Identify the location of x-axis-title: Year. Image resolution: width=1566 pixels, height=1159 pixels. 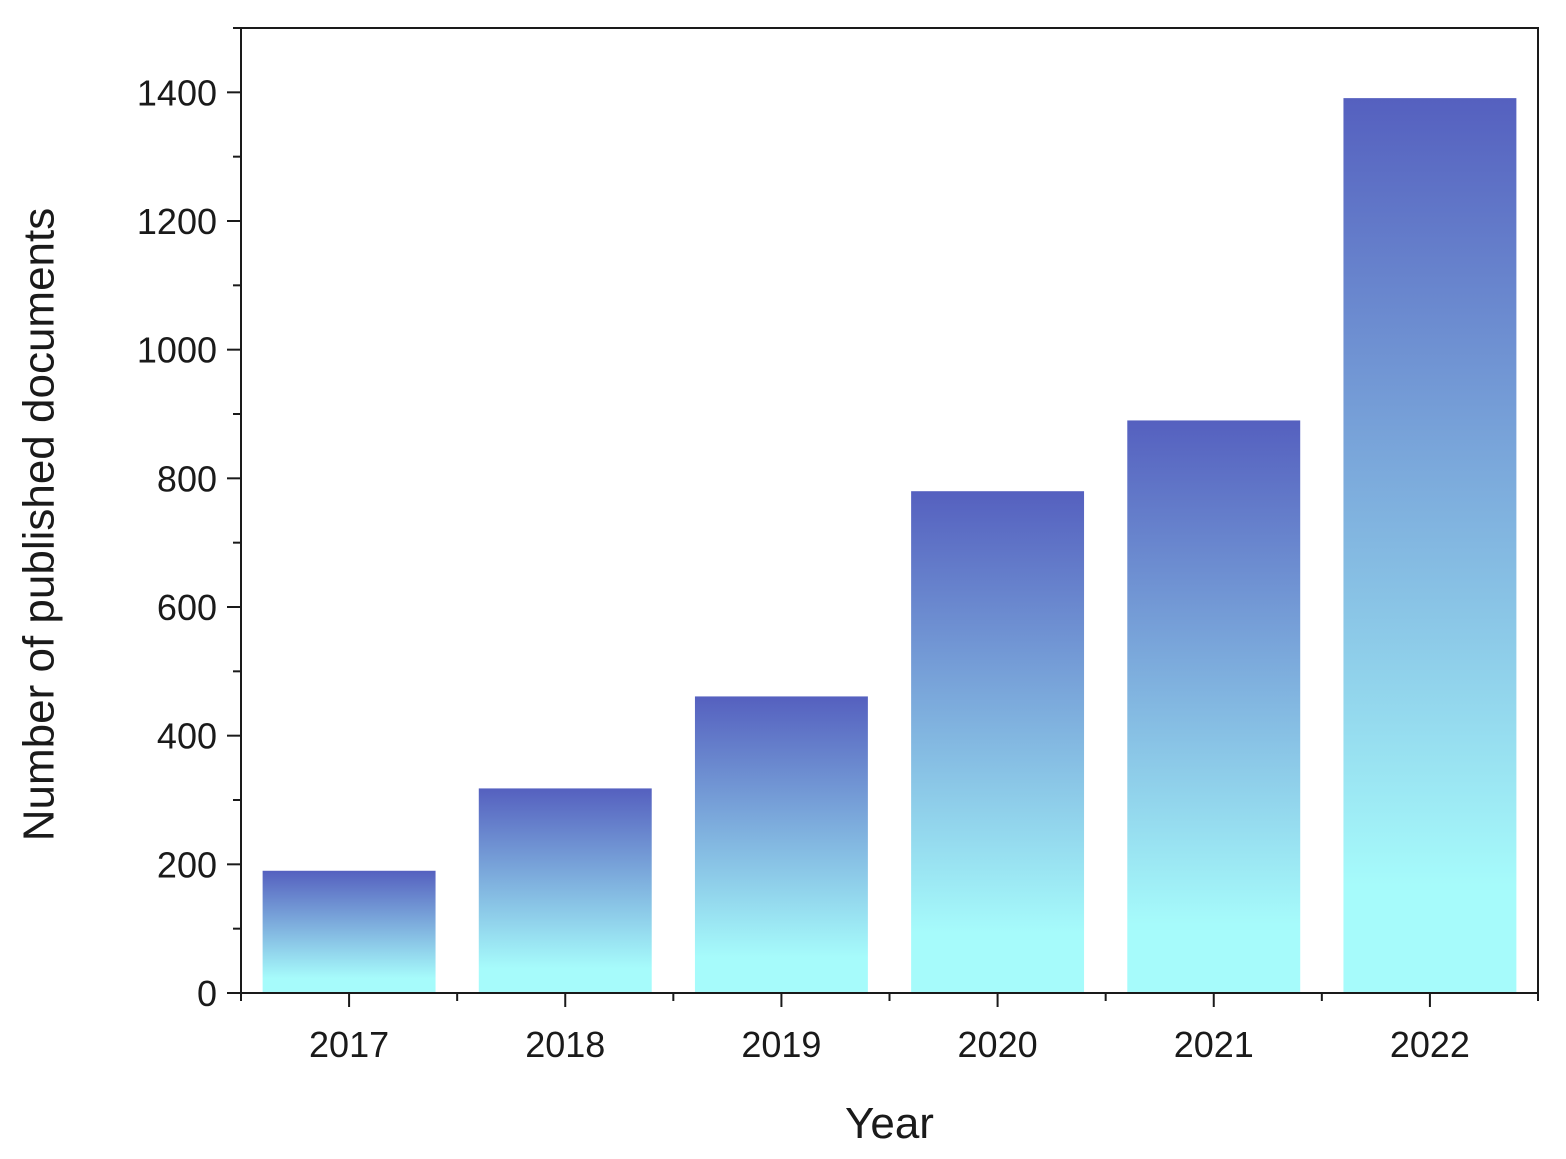
(889, 1123).